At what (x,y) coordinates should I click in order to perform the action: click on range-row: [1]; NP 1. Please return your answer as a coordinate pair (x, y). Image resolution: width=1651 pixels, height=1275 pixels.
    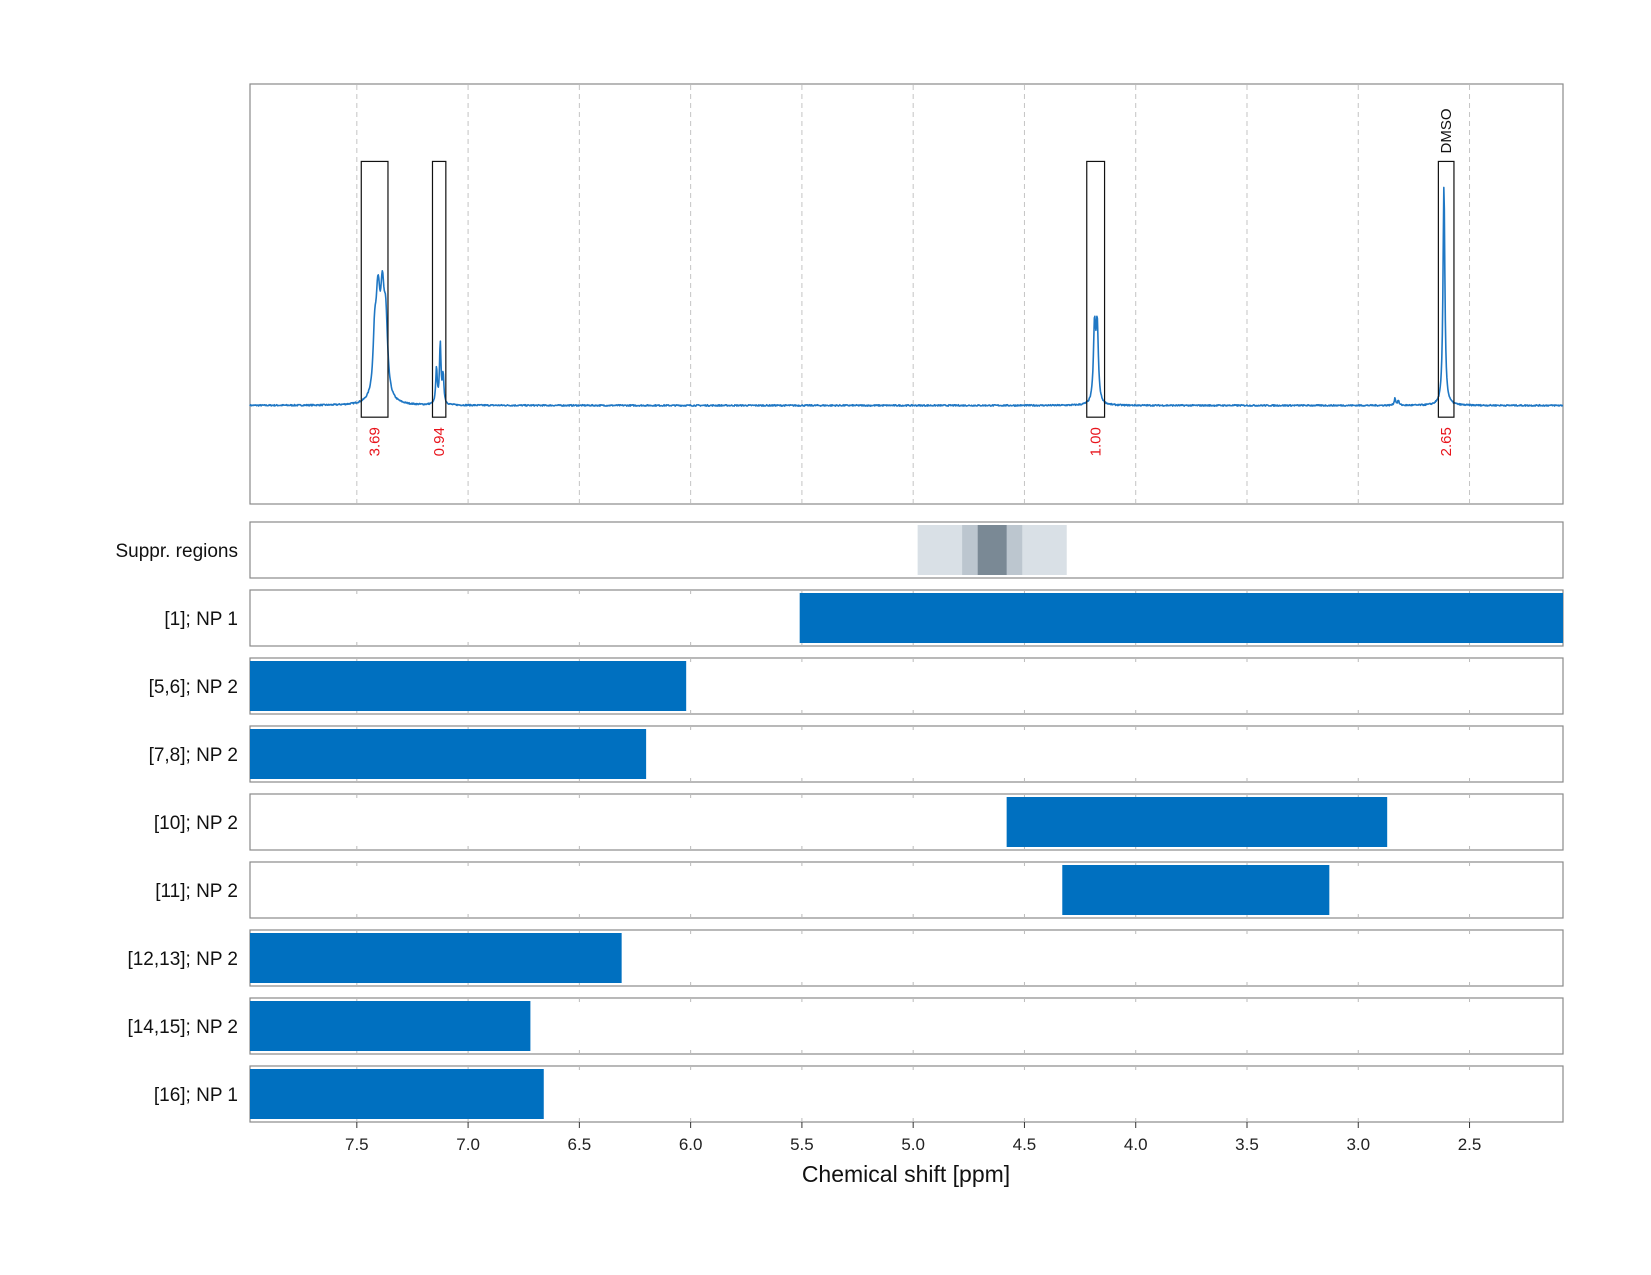
    Looking at the image, I should click on (864, 618).